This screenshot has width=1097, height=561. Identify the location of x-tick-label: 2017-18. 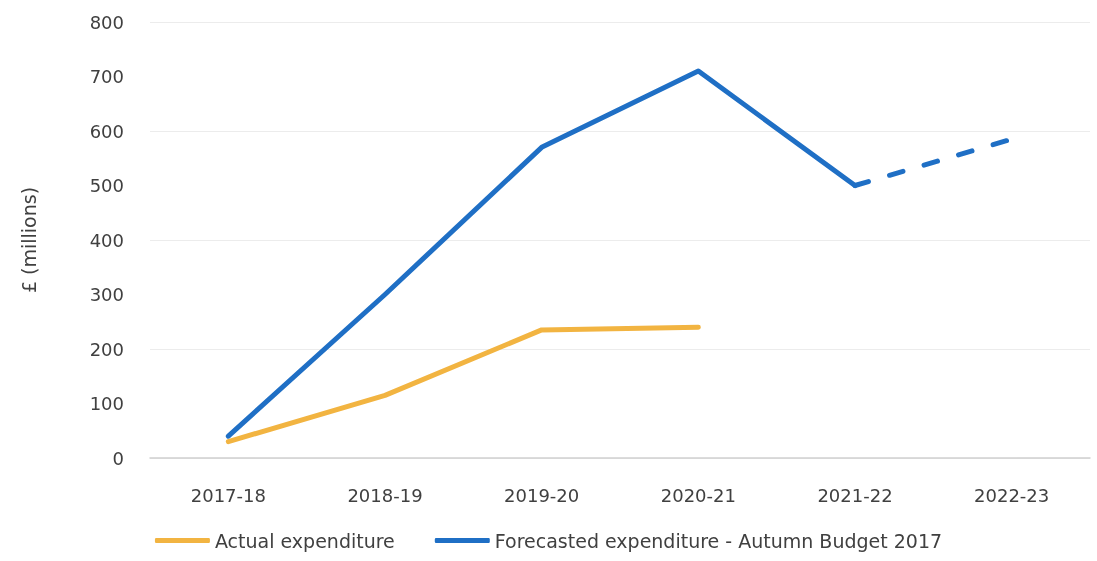
(228, 495).